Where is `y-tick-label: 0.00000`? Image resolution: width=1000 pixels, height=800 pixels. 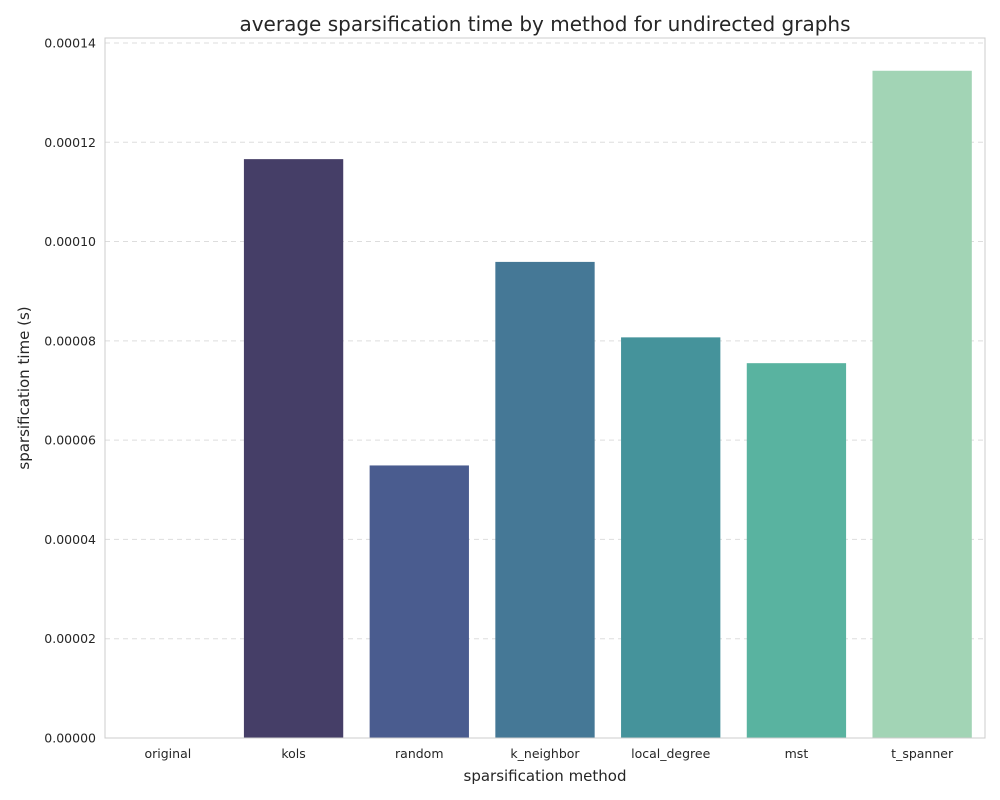
y-tick-label: 0.00000 is located at coordinates (70, 738).